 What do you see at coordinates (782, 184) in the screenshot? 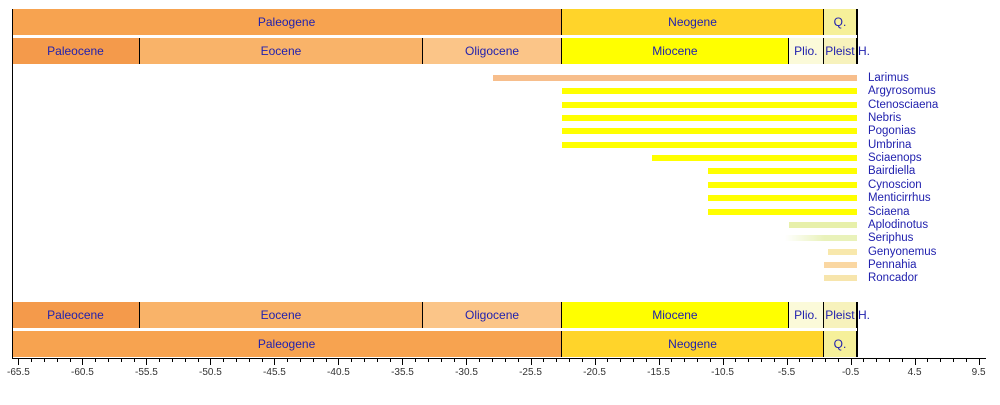
I see `taxon-bar-cynoscion` at bounding box center [782, 184].